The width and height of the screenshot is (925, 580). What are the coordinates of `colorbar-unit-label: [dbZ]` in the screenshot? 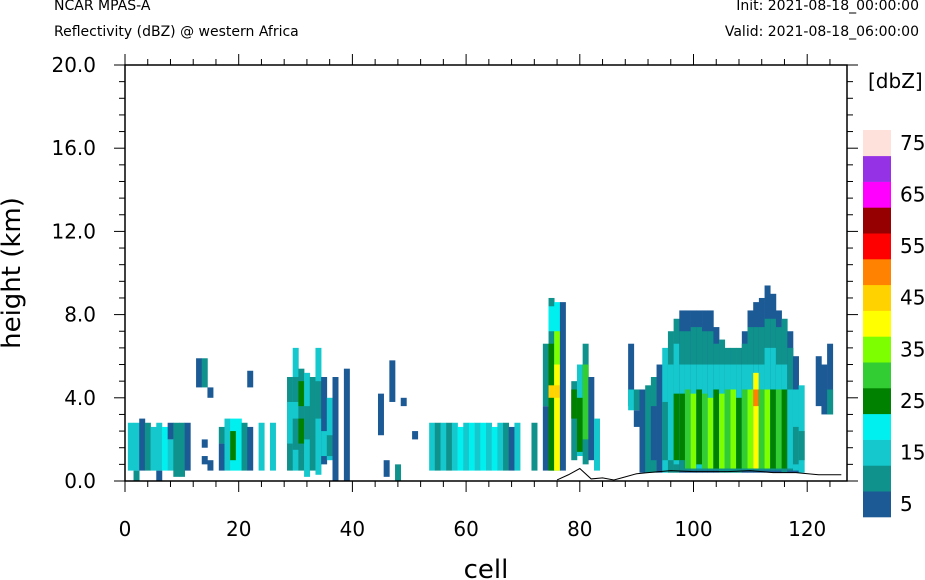 It's located at (895, 81).